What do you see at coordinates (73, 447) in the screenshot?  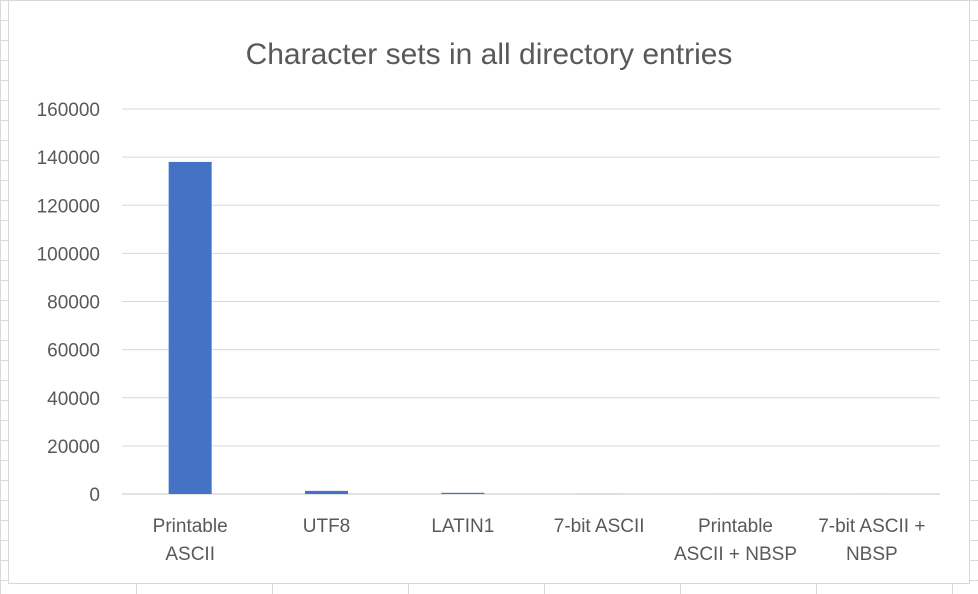 I see `y-tick-label: 20000` at bounding box center [73, 447].